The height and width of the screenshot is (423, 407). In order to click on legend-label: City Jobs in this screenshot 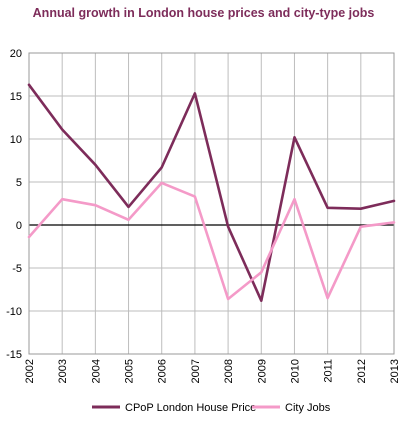, I will do `click(308, 408)`.